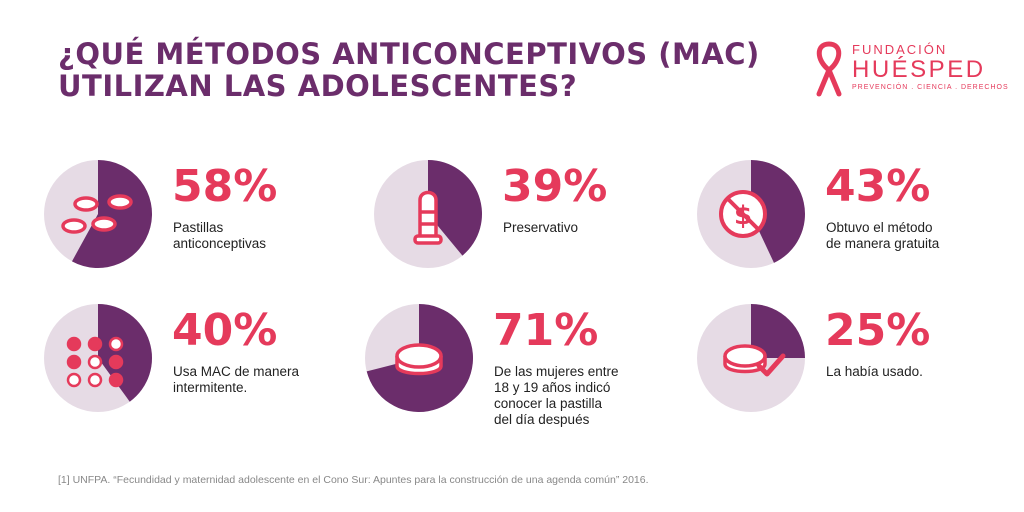 The width and height of the screenshot is (1024, 512). Describe the element at coordinates (225, 186) in the screenshot. I see `percent-value: 58%` at that location.